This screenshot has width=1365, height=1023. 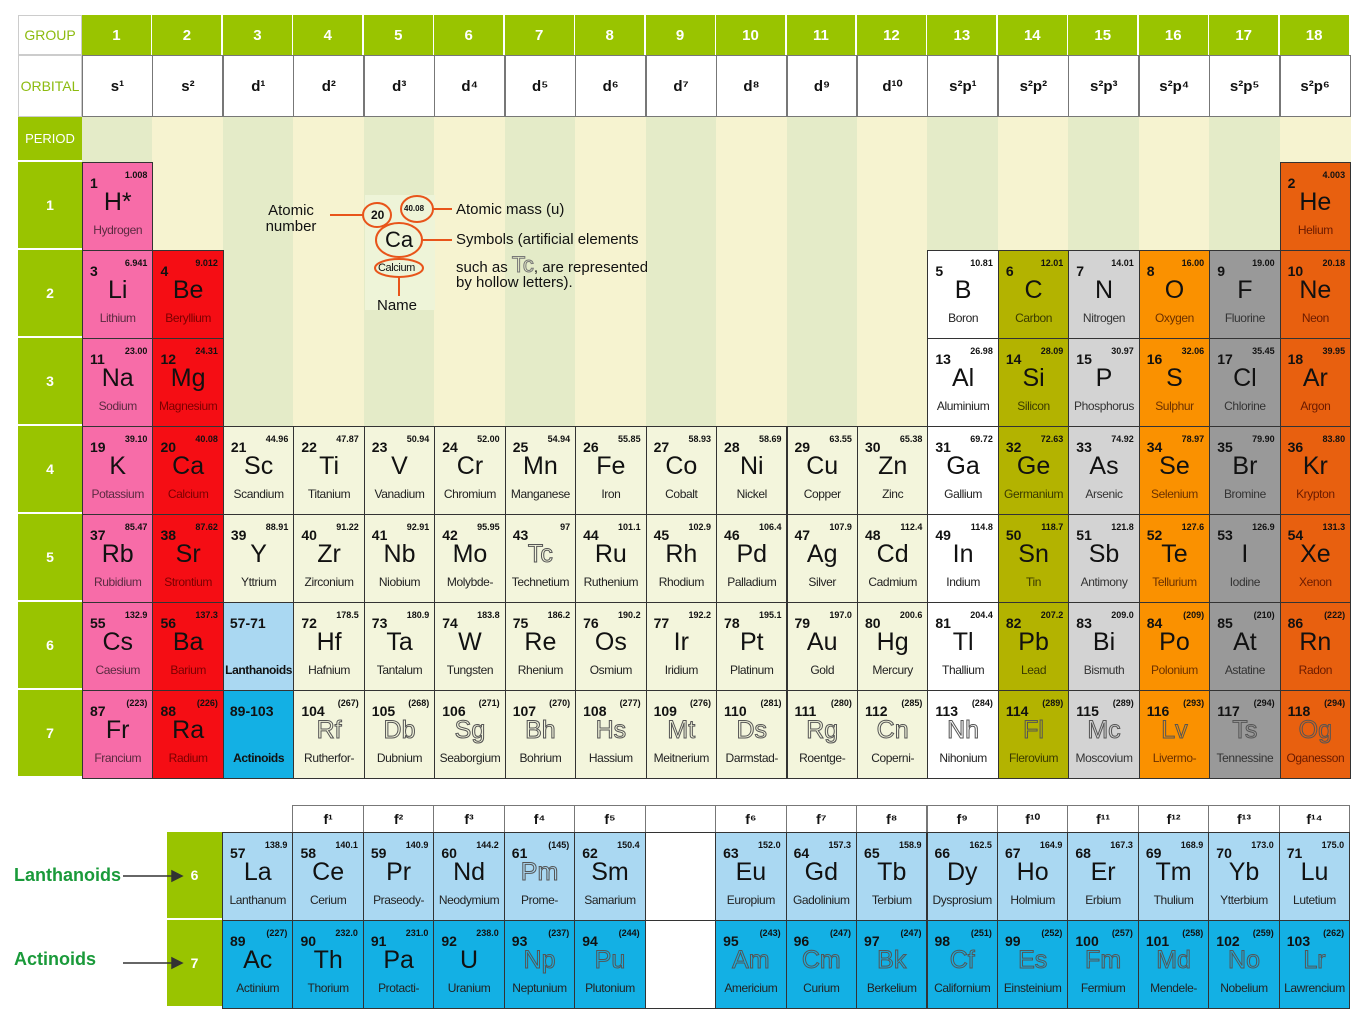 I want to click on element-cell-mc: 115 (289) Mc Moscovium, so click(x=1104, y=734).